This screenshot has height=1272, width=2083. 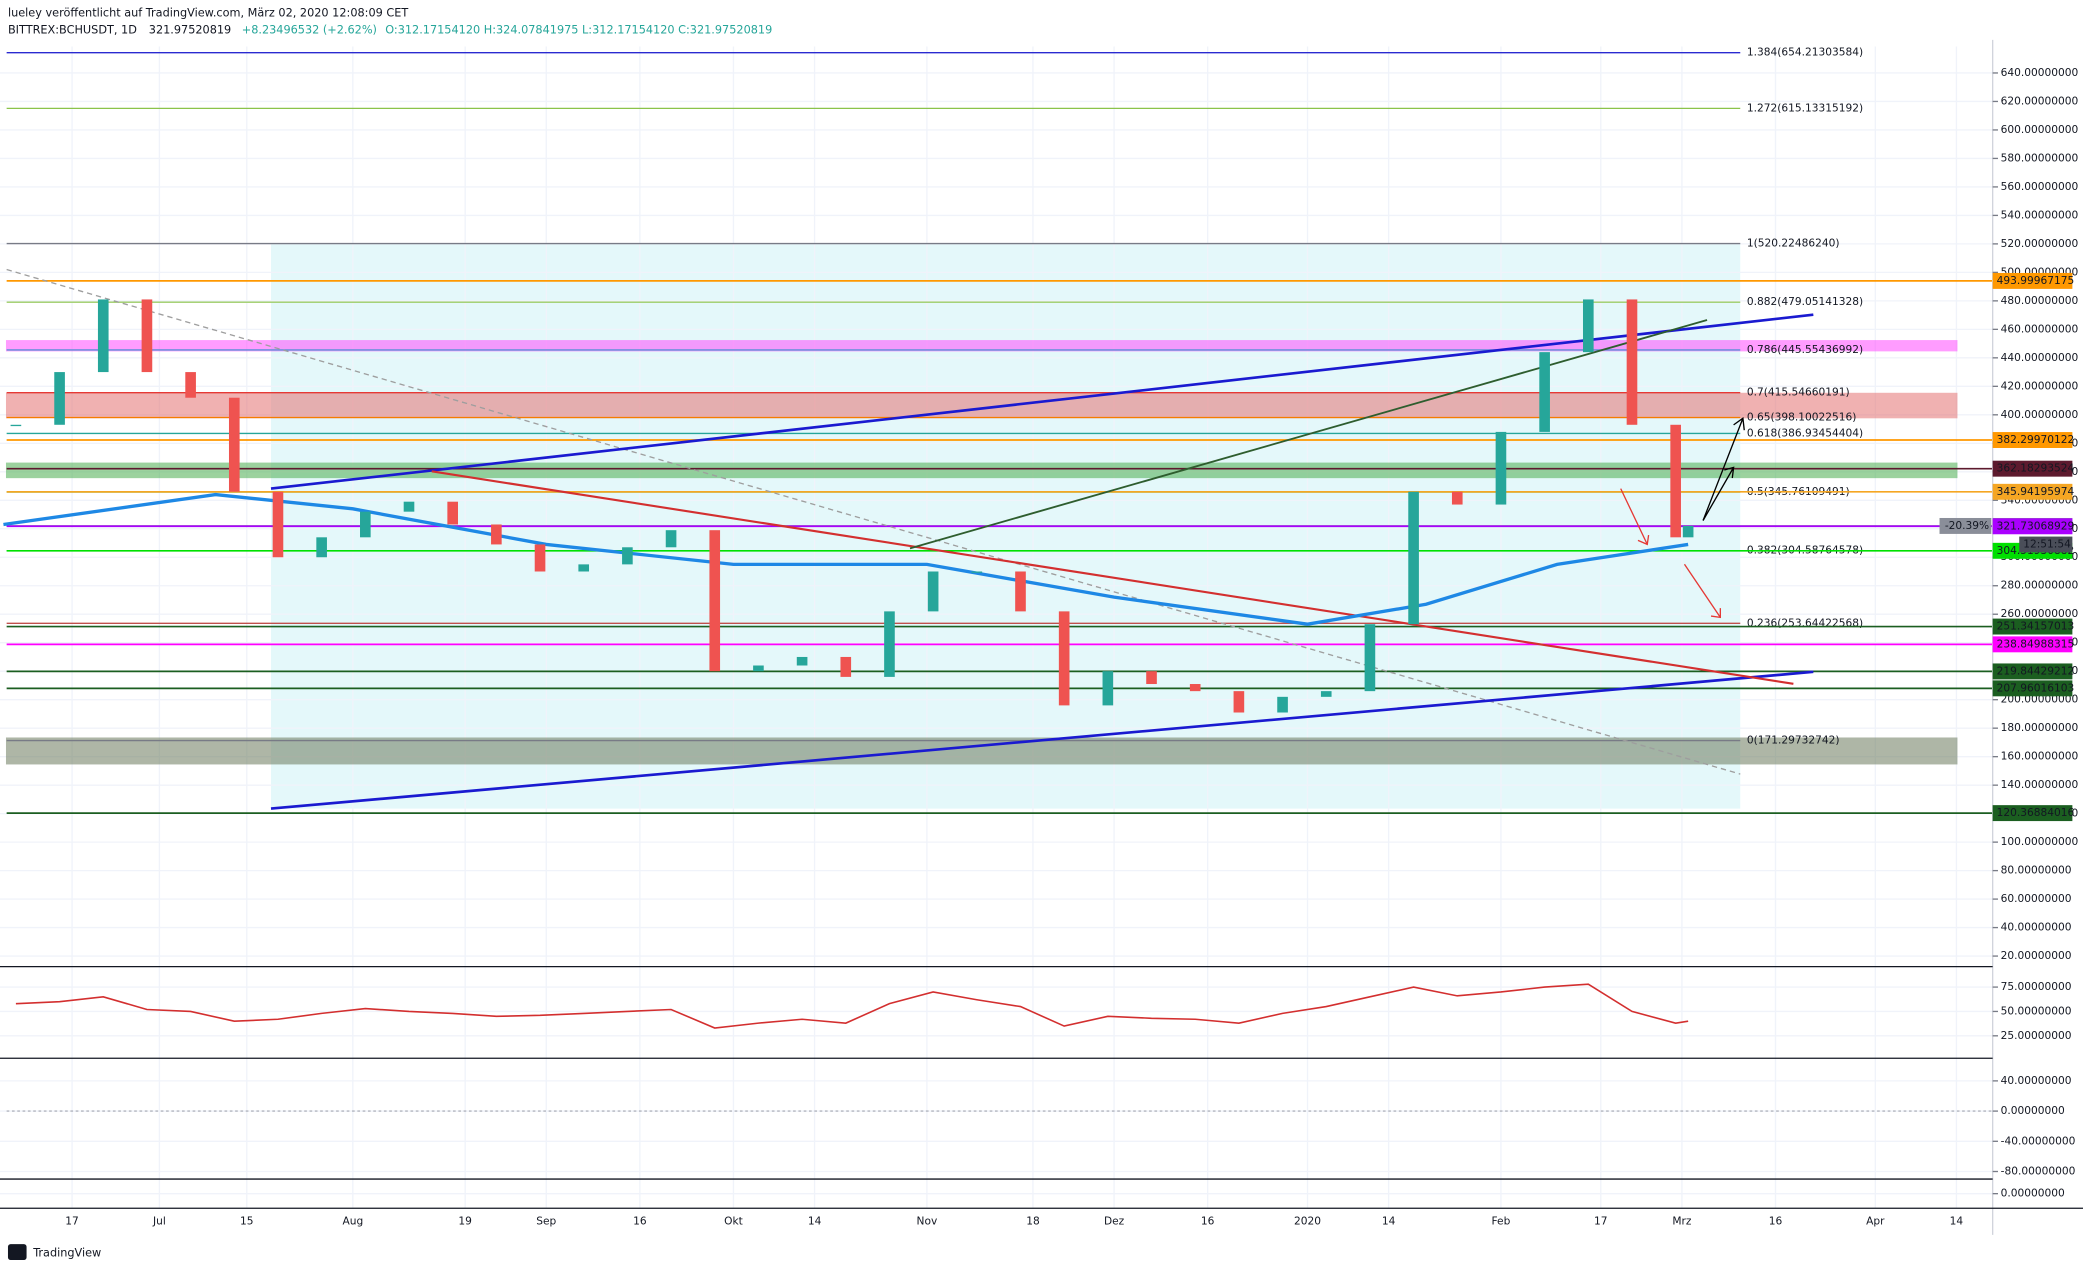 I want to click on fib-label: 0.618(386.93454404), so click(x=1805, y=432).